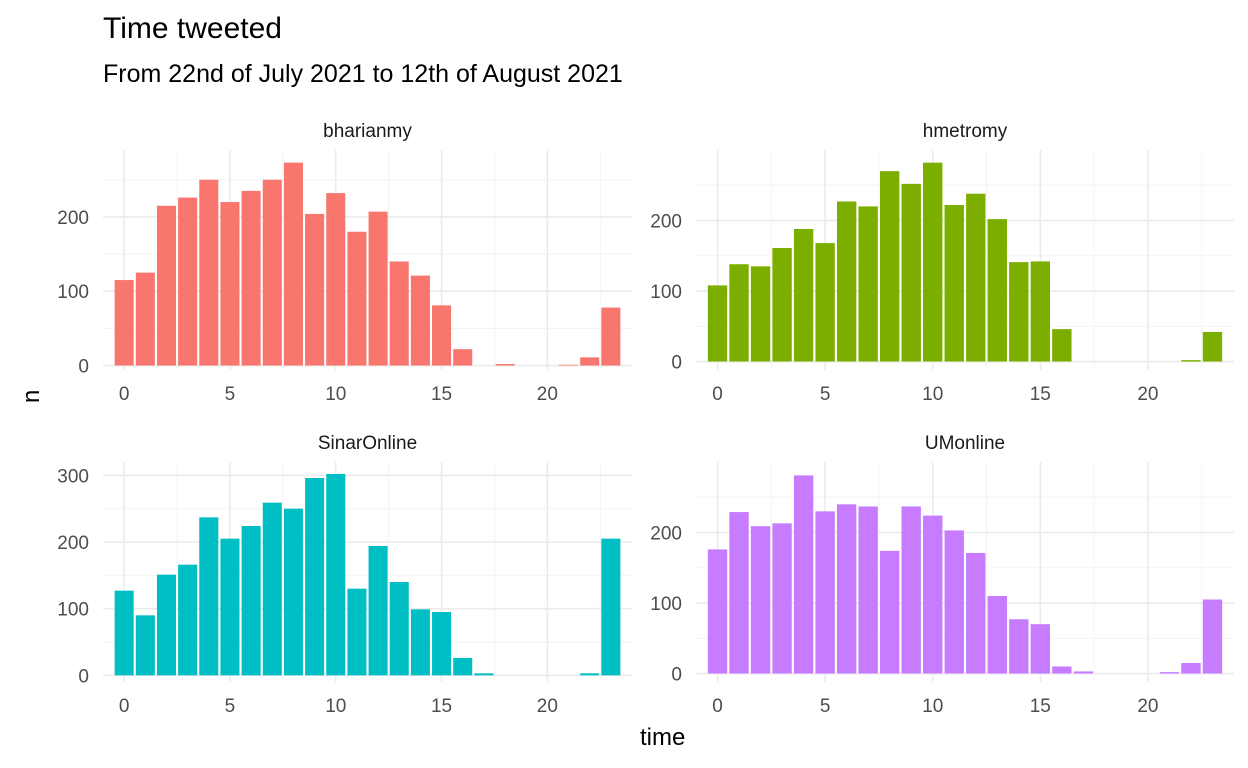  Describe the element at coordinates (663, 737) in the screenshot. I see `x-axis-label: time` at that location.